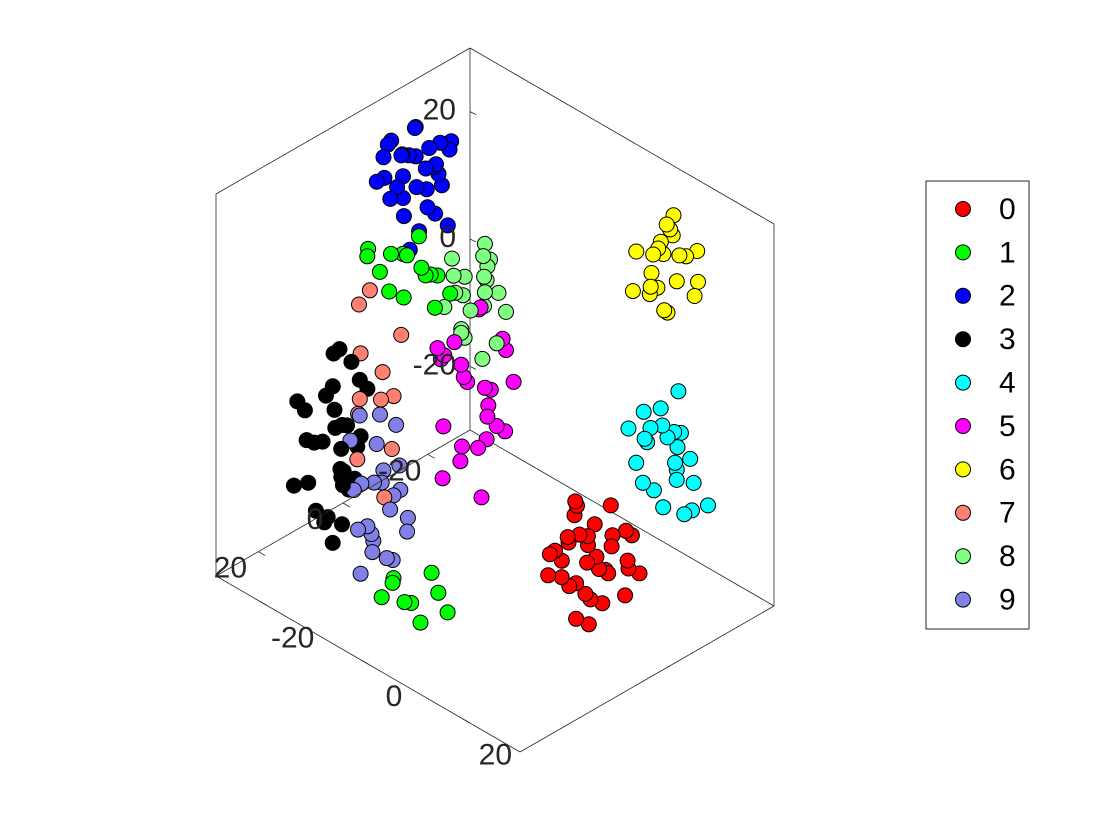 This screenshot has width=1120, height=840. Describe the element at coordinates (1007, 426) in the screenshot. I see `legend-label: 5` at that location.